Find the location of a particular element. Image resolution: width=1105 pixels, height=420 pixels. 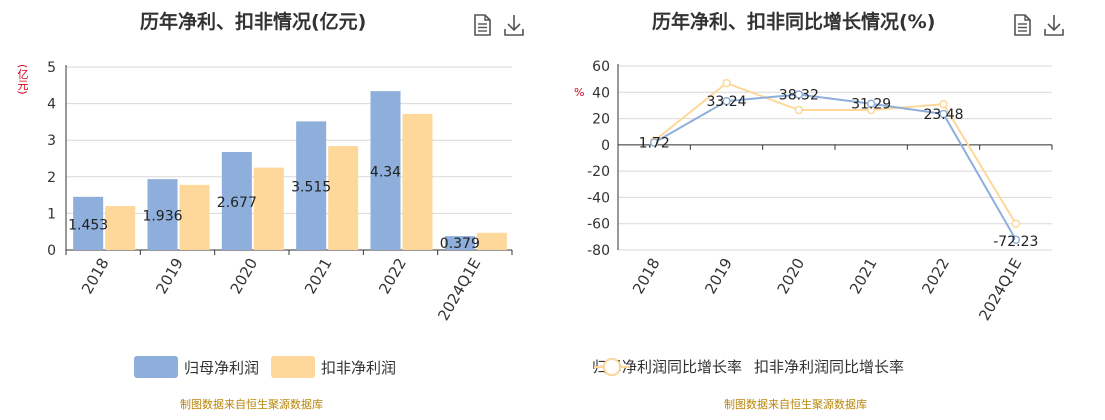

series-line-deducted-growth is located at coordinates (835, 153).